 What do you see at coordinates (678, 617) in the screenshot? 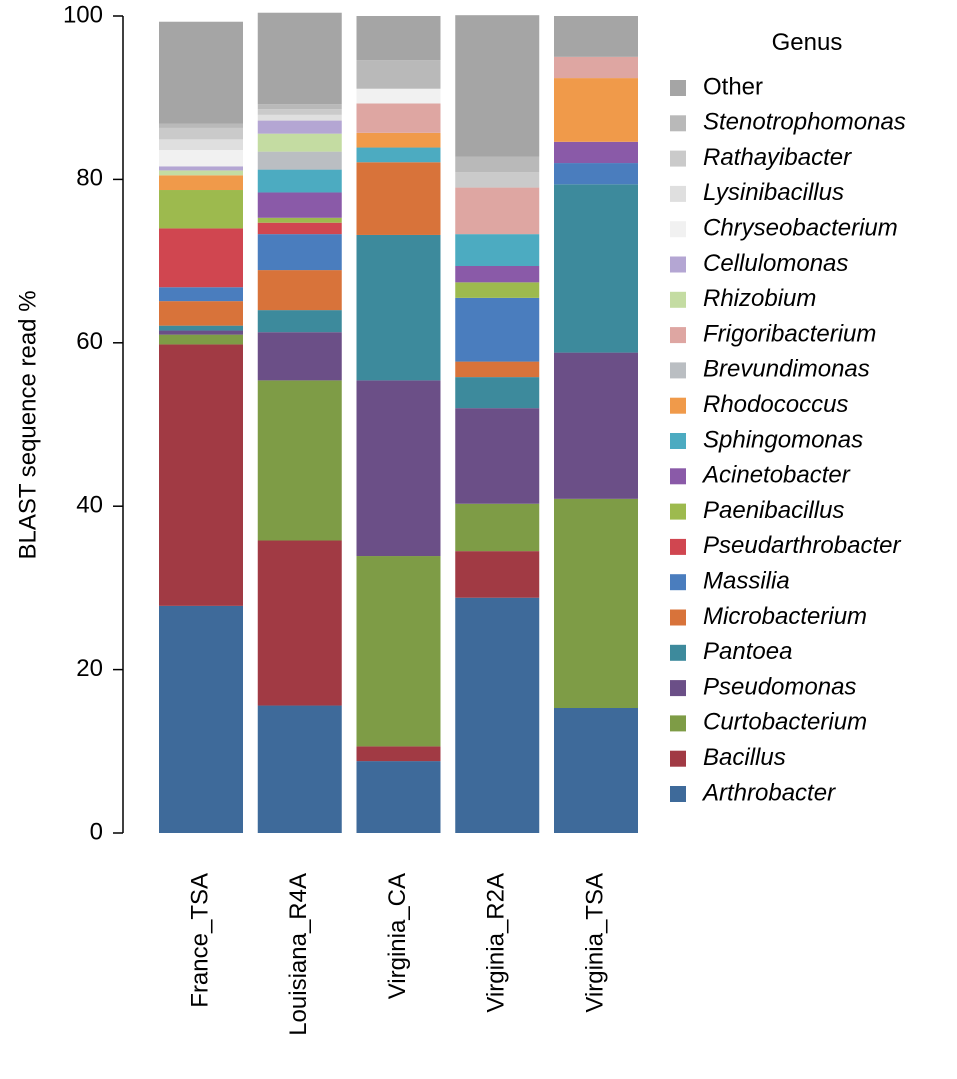
I see `legend-swatch-microbacterium` at bounding box center [678, 617].